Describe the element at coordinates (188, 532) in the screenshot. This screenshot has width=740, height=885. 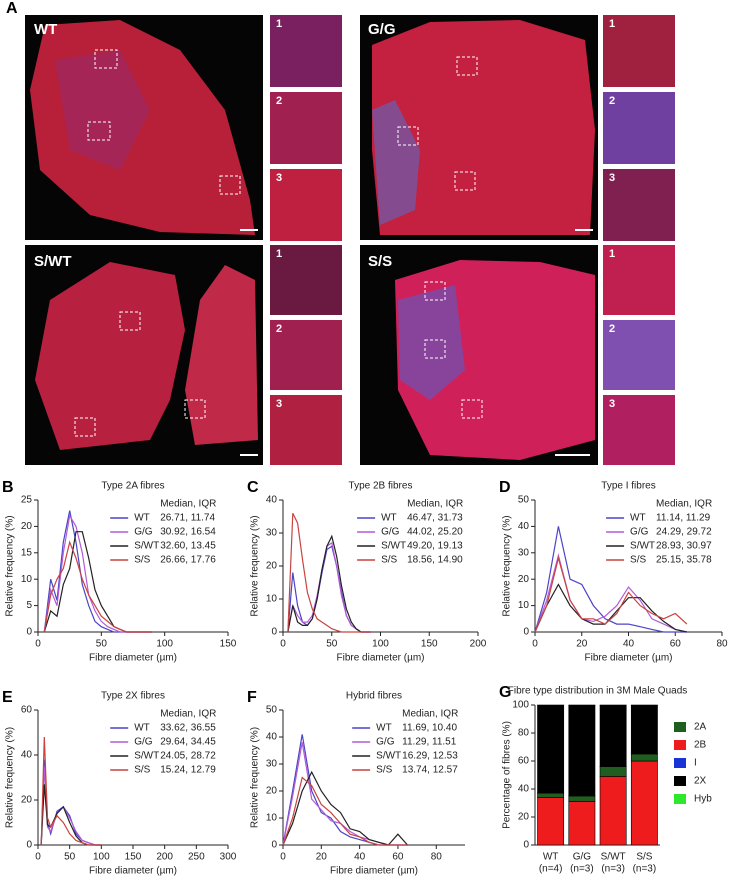
I see `legend-stats: 30.92, 16.54` at that location.